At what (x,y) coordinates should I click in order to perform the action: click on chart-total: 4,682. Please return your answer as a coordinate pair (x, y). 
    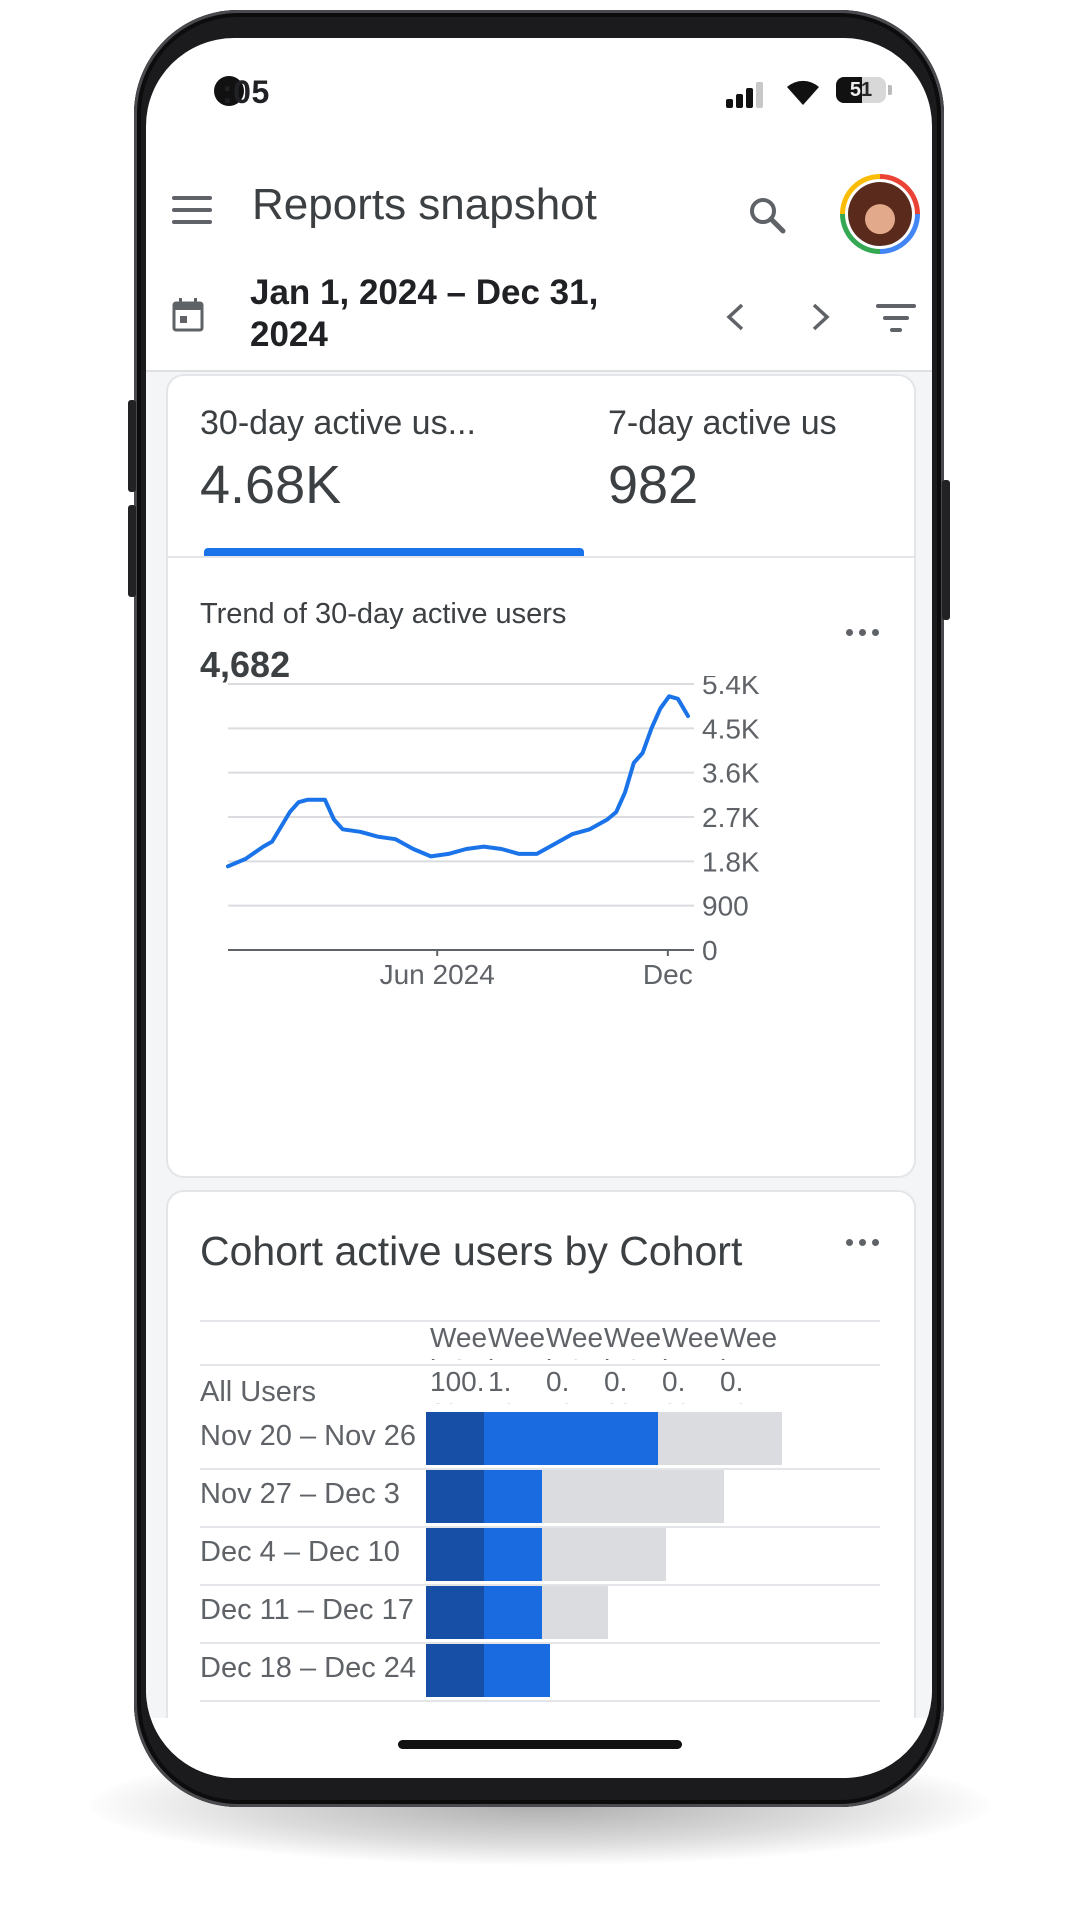
    Looking at the image, I should click on (245, 664).